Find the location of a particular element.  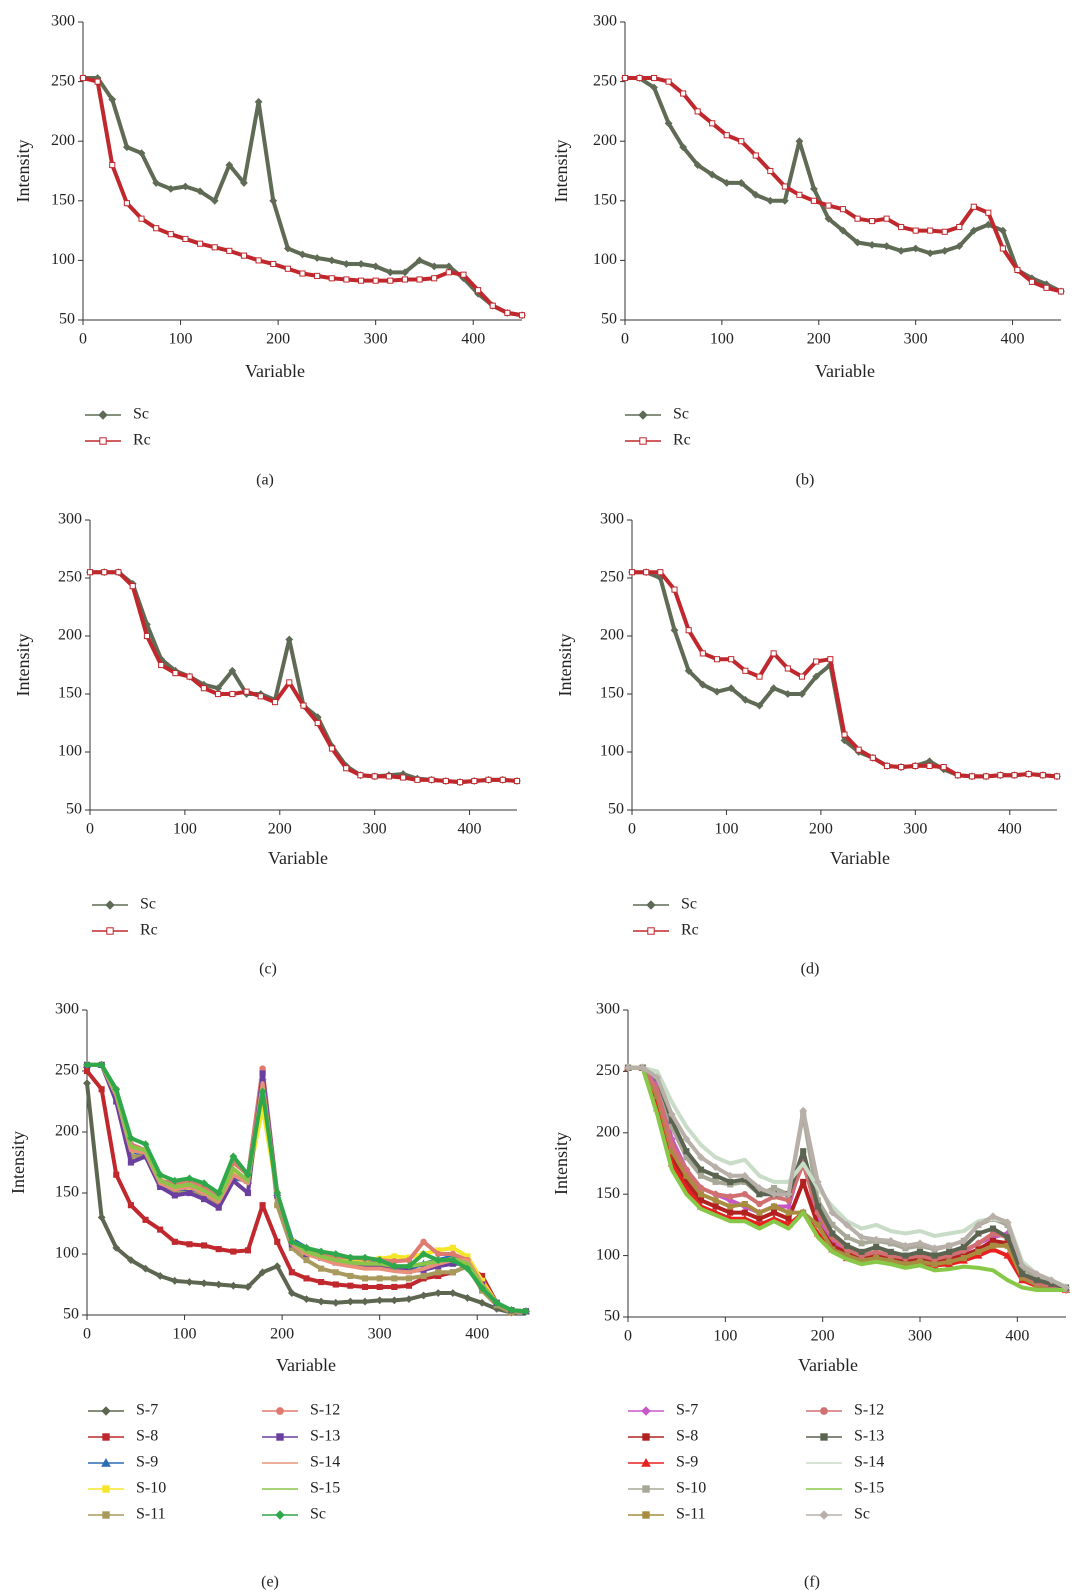

legend-label: S-10 is located at coordinates (151, 1488).